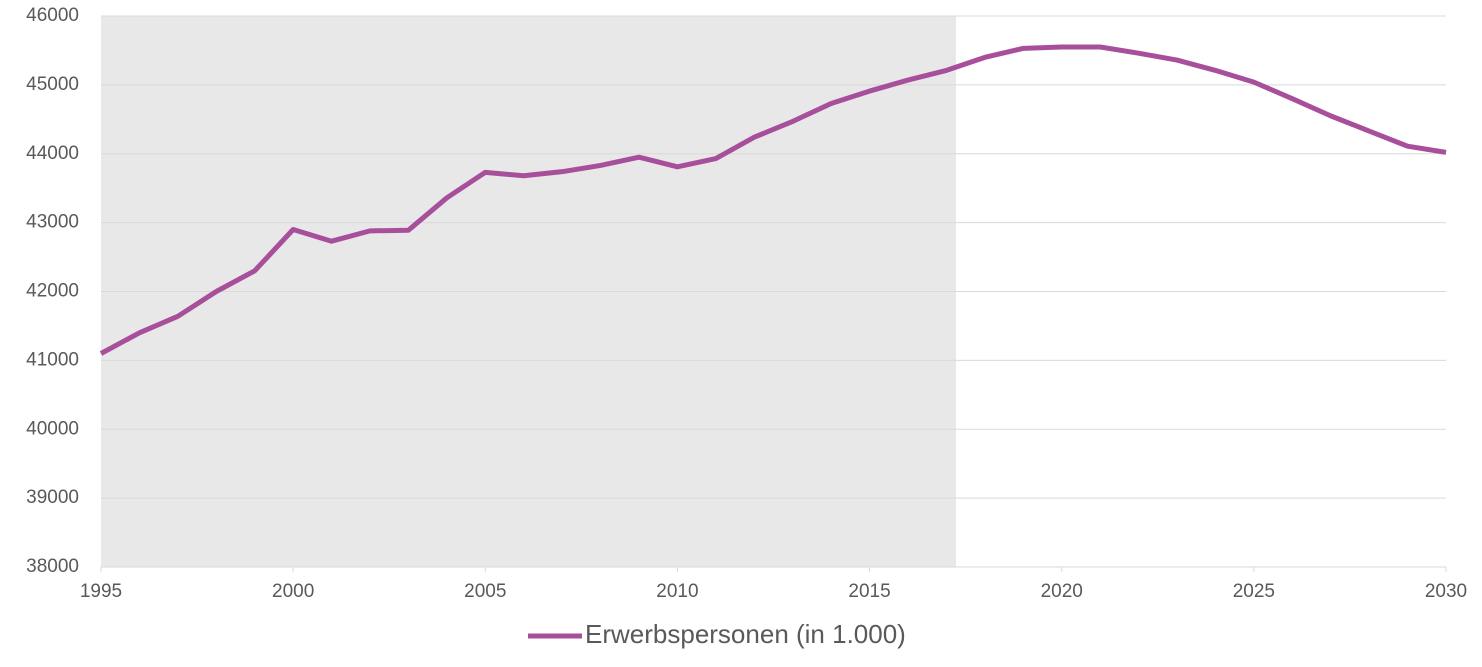 Image resolution: width=1482 pixels, height=667 pixels. Describe the element at coordinates (52, 497) in the screenshot. I see `y-tick-label: 39000` at that location.